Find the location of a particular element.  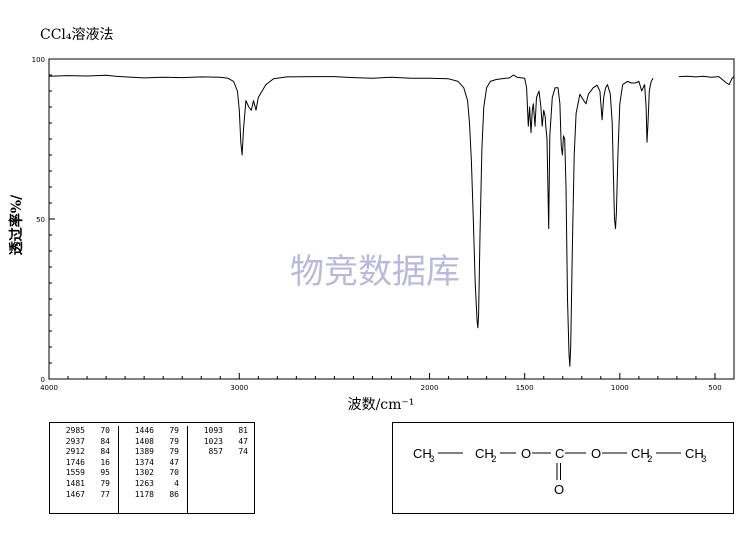

y-axis-title: 透过率%/ is located at coordinates (16, 224).